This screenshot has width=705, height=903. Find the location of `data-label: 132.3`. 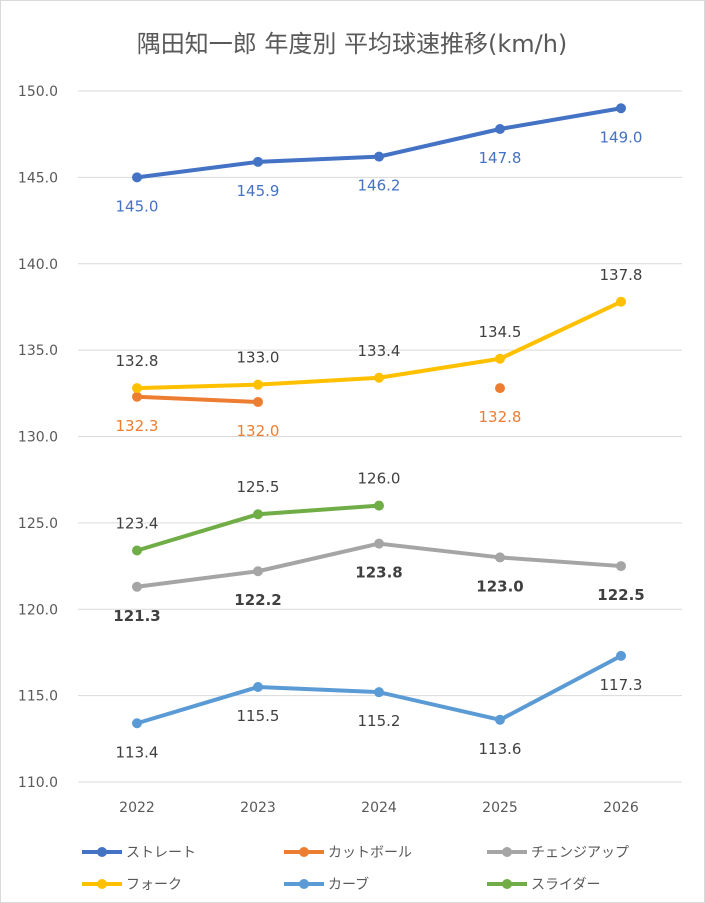

data-label: 132.3 is located at coordinates (137, 426).